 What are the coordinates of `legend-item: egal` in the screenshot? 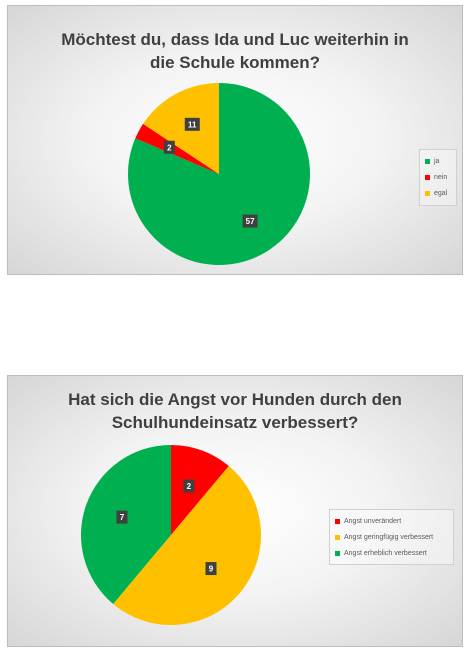 It's located at (438, 193).